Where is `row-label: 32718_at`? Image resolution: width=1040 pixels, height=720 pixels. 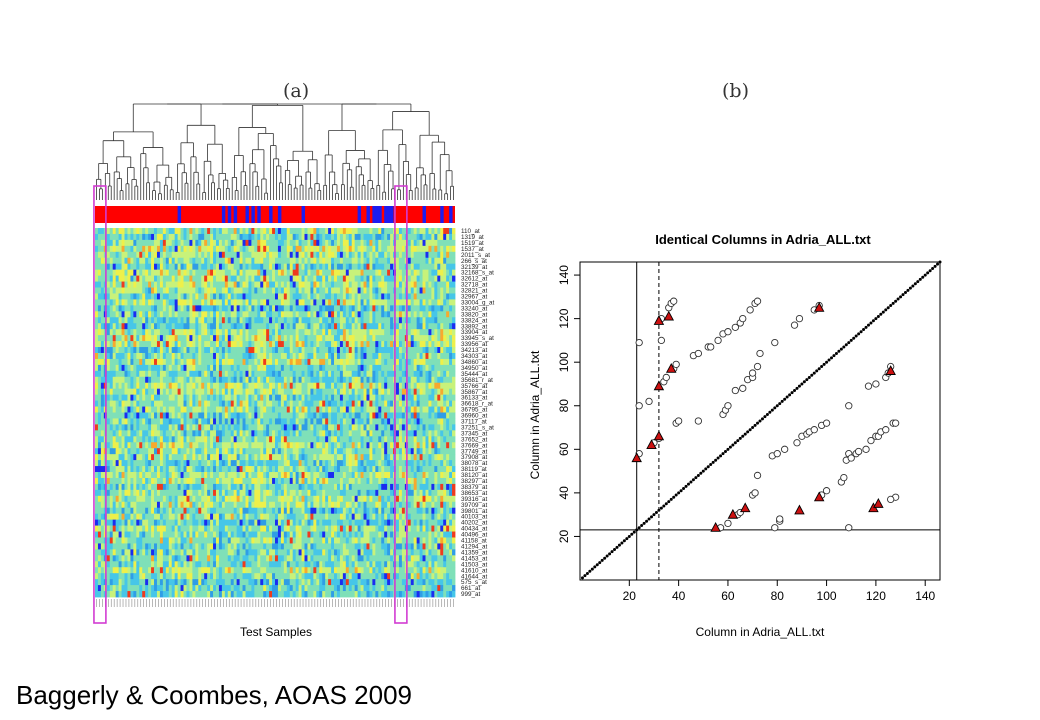
row-label: 32718_at is located at coordinates (474, 285).